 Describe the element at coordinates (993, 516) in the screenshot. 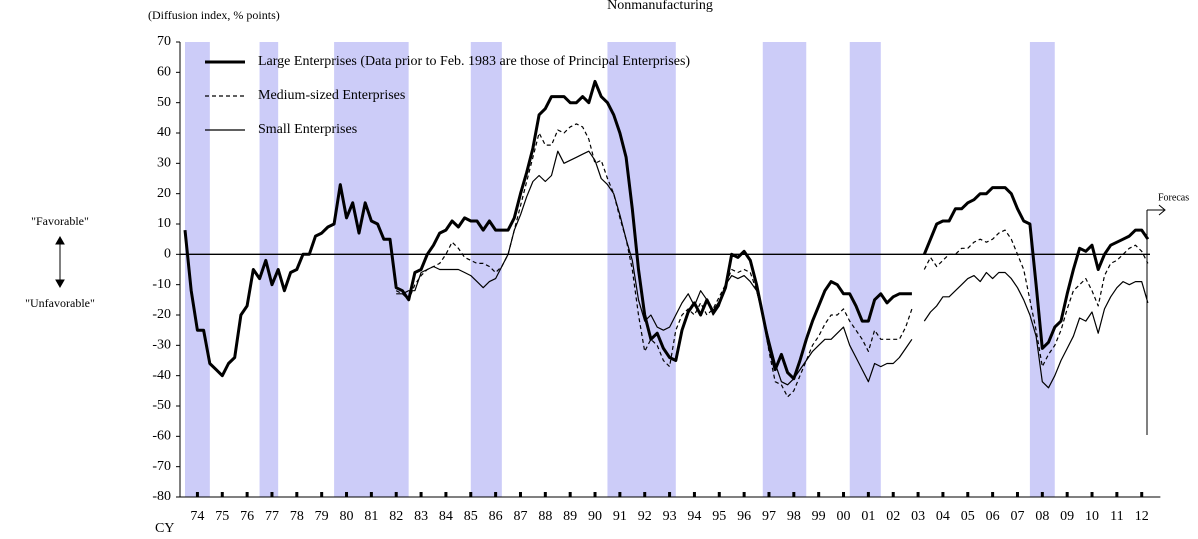

I see `x-tick-label: 06` at that location.